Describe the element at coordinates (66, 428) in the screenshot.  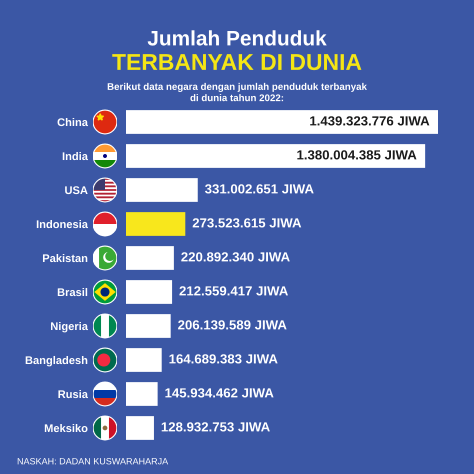
I see `y-tick-label: Meksiko` at that location.